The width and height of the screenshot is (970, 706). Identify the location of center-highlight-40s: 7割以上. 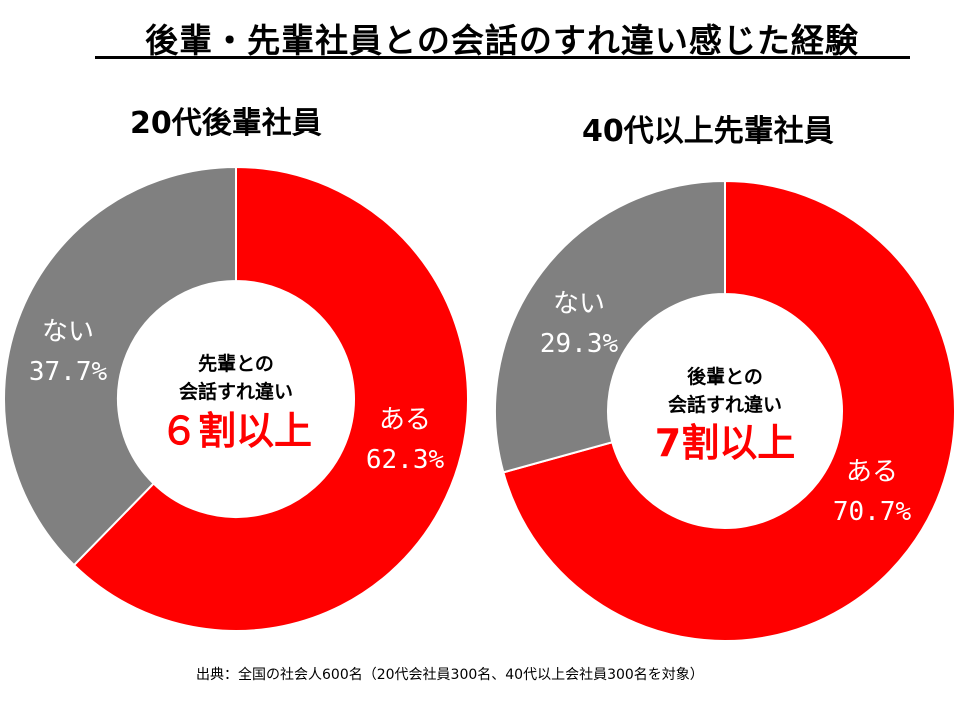
(725, 443).